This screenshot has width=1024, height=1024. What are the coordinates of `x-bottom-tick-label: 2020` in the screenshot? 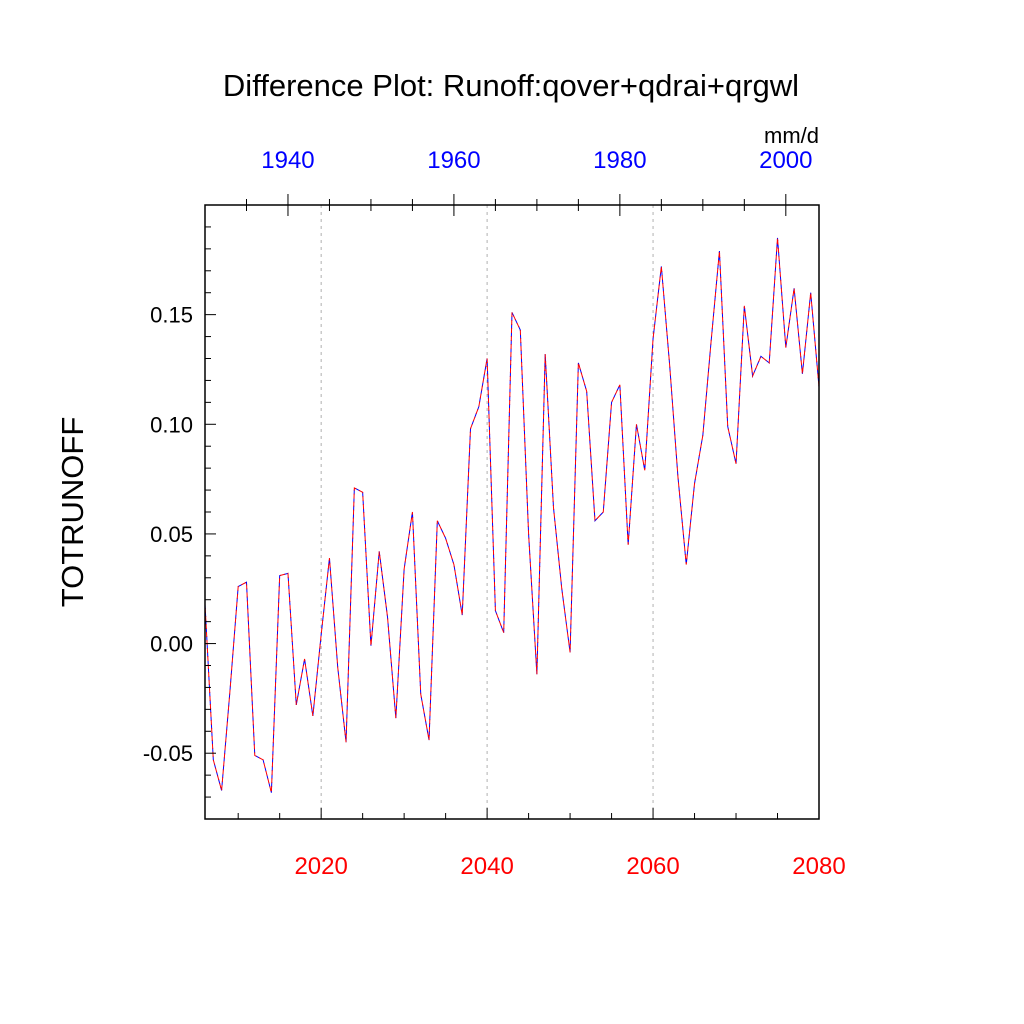 It's located at (320, 866).